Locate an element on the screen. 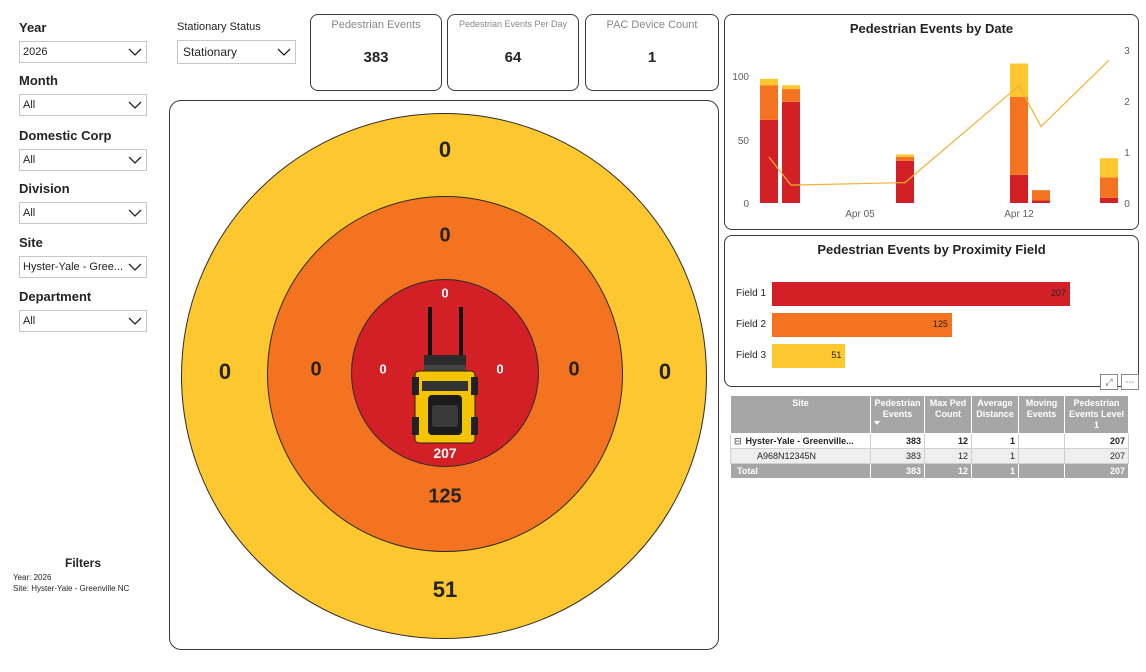 Image resolution: width=1146 pixels, height=672 pixels. slicer-division: Division All is located at coordinates (83, 202).